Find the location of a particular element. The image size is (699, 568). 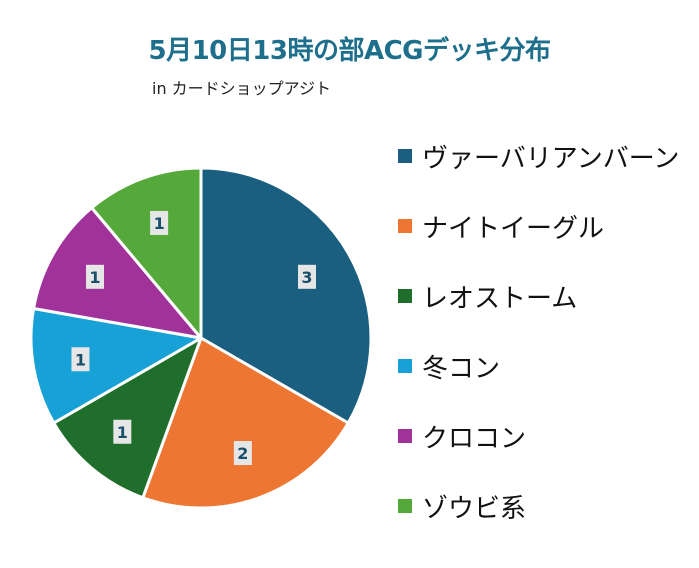

legend-item-5: クロコン is located at coordinates (538, 436).